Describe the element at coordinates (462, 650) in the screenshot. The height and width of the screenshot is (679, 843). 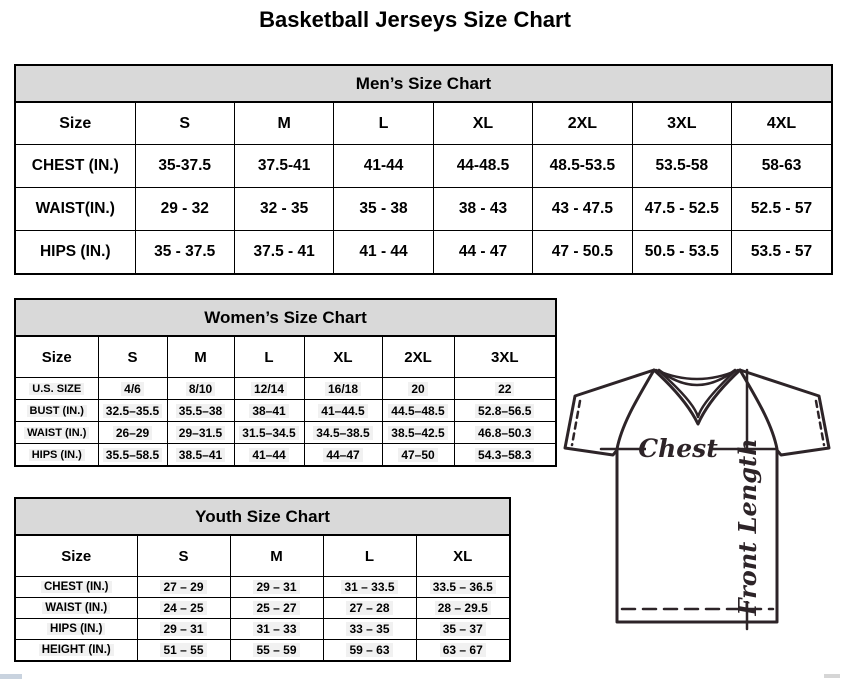
I see `cell: 63 – 67` at that location.